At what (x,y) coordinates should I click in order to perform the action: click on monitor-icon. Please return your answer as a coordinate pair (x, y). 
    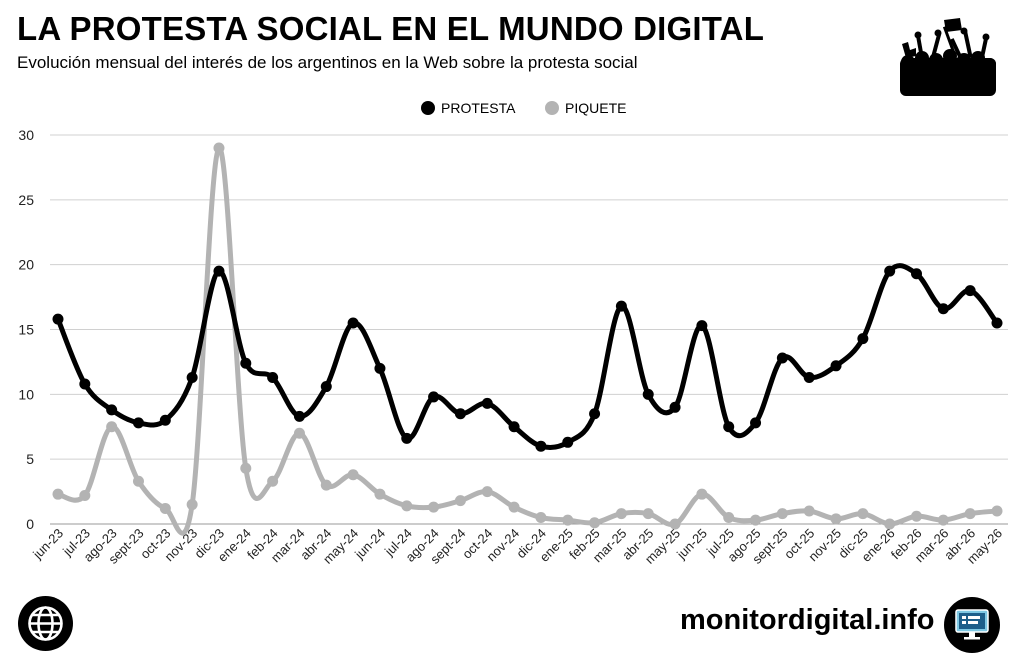
    Looking at the image, I should click on (972, 624).